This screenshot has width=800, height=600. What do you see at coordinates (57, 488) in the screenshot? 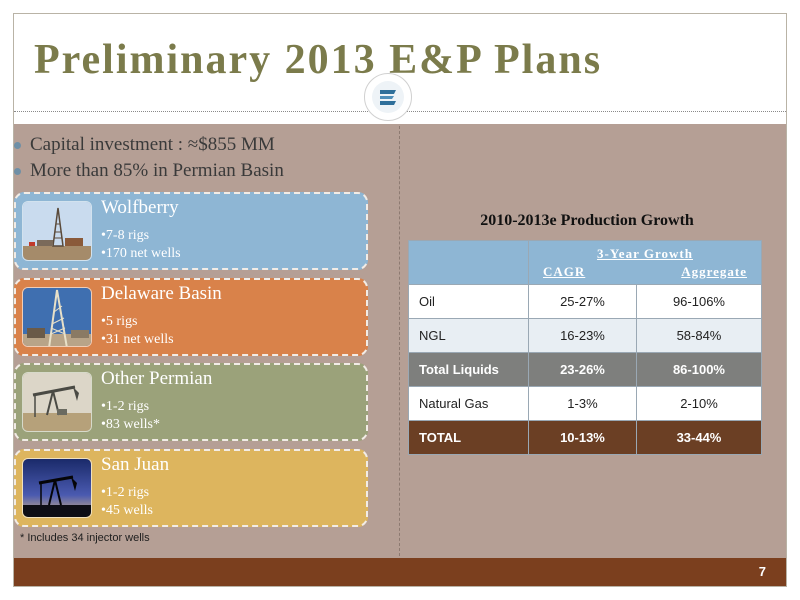
I see `pumpjack-sunset-photo` at bounding box center [57, 488].